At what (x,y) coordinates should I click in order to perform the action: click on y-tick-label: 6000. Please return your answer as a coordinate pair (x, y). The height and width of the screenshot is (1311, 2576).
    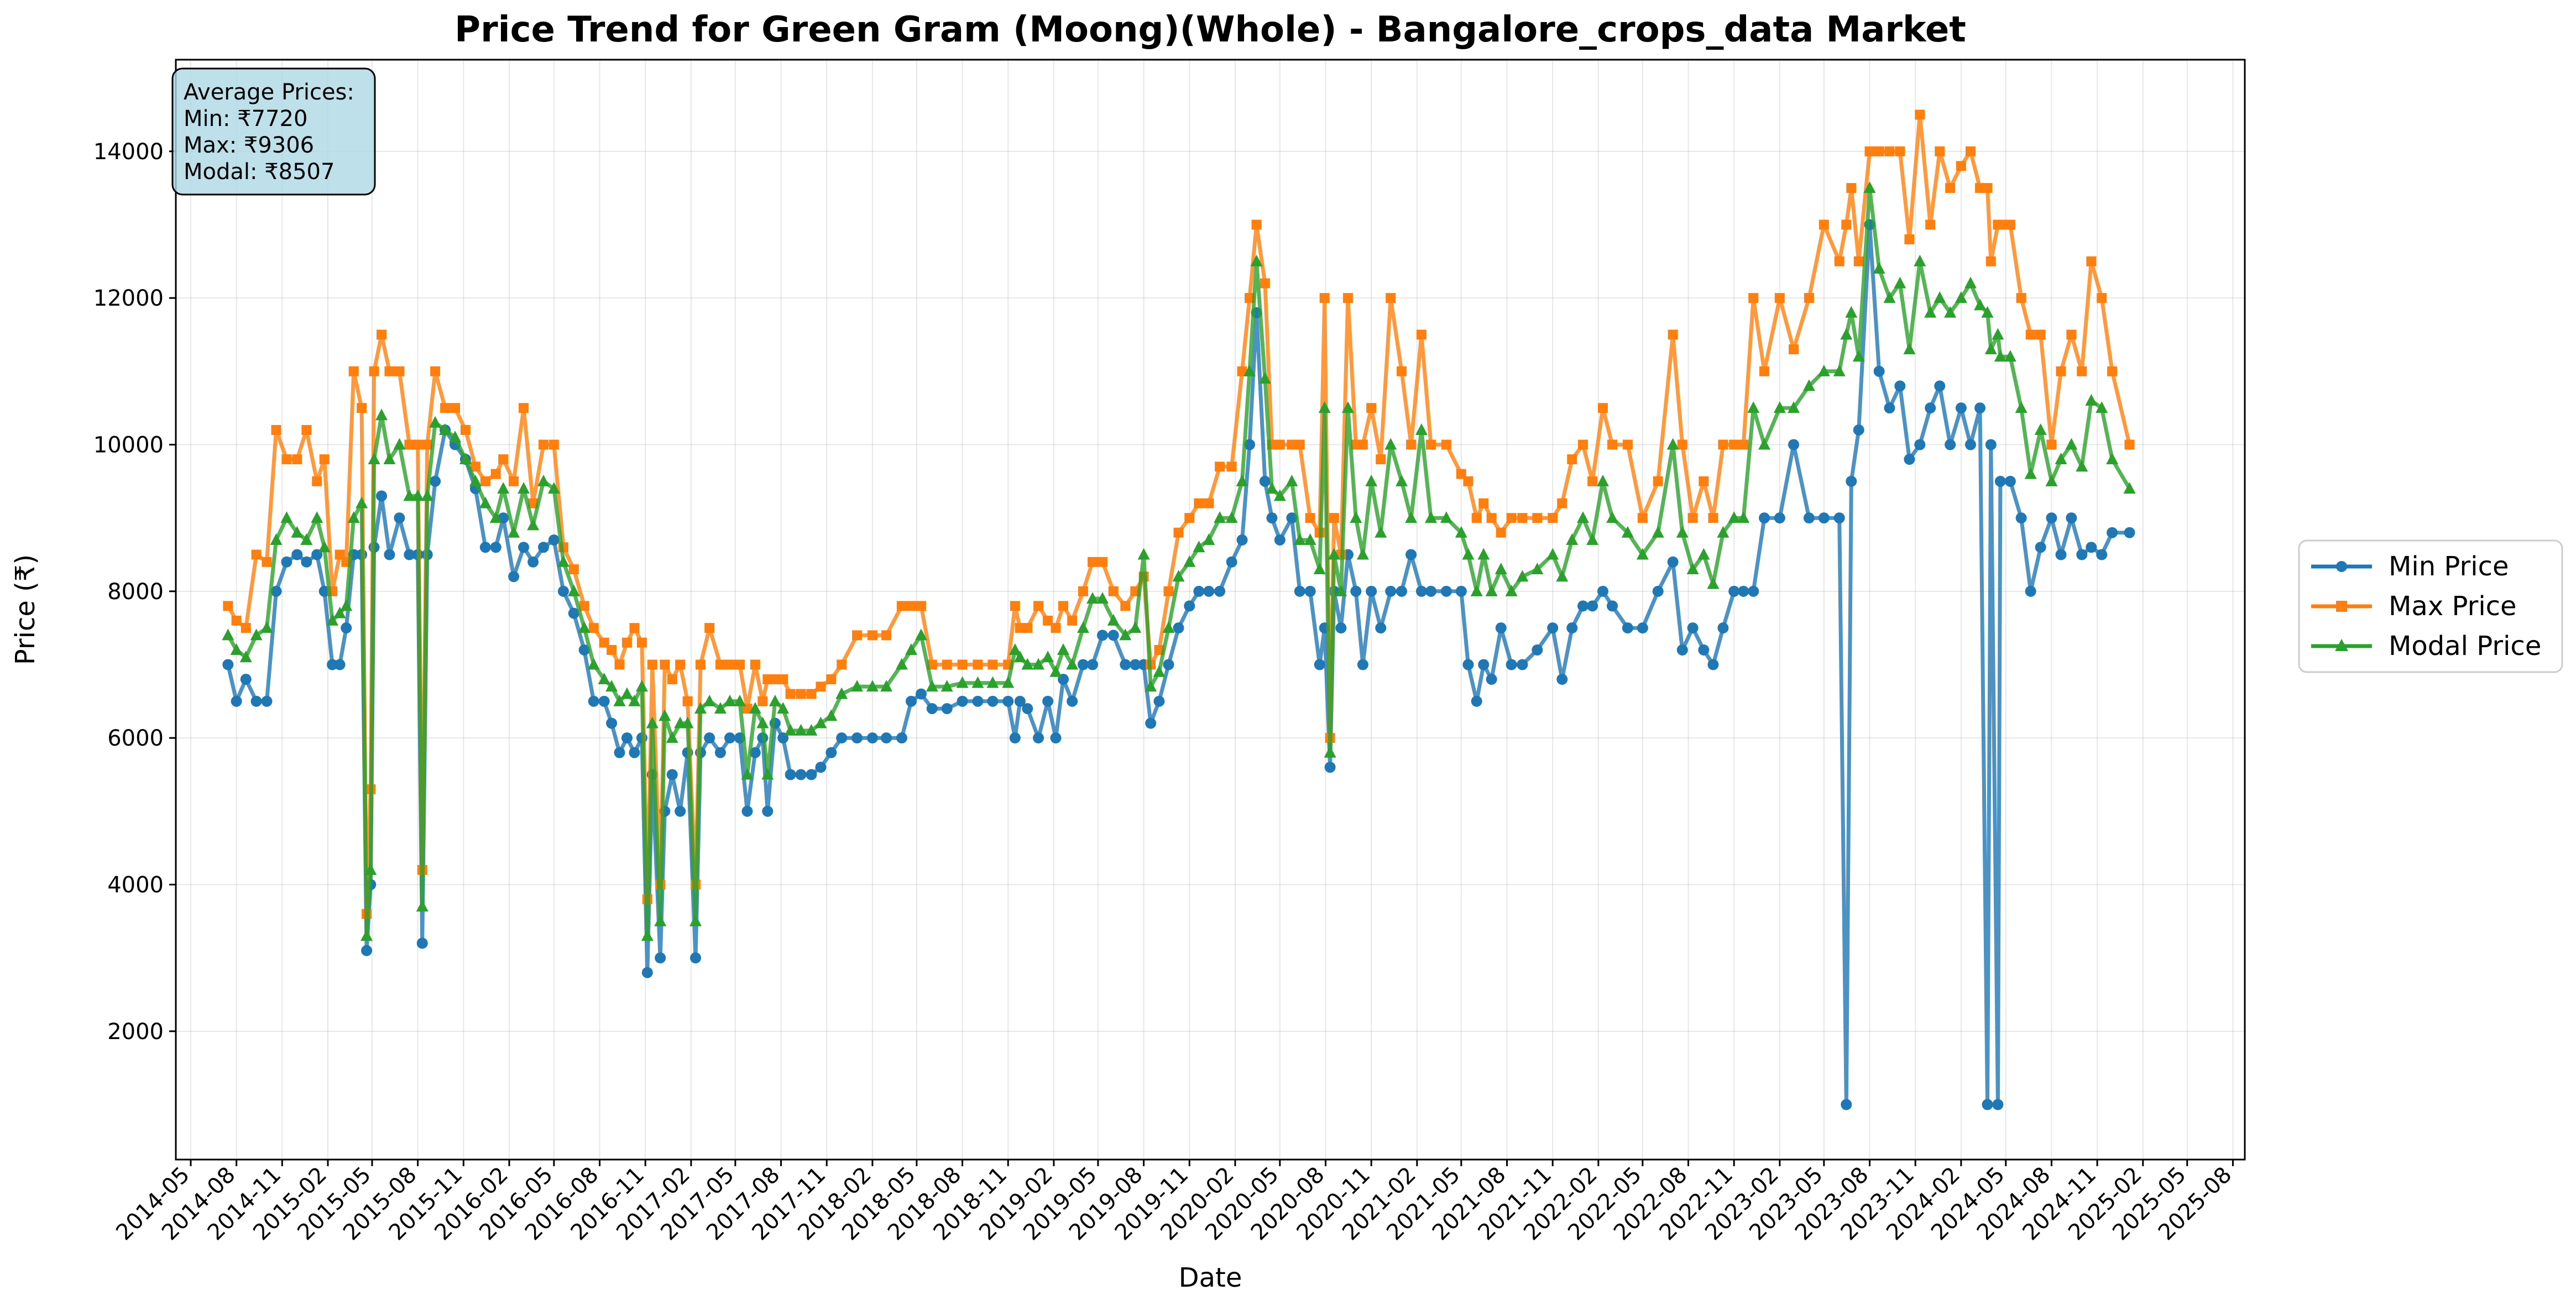
    Looking at the image, I should click on (135, 738).